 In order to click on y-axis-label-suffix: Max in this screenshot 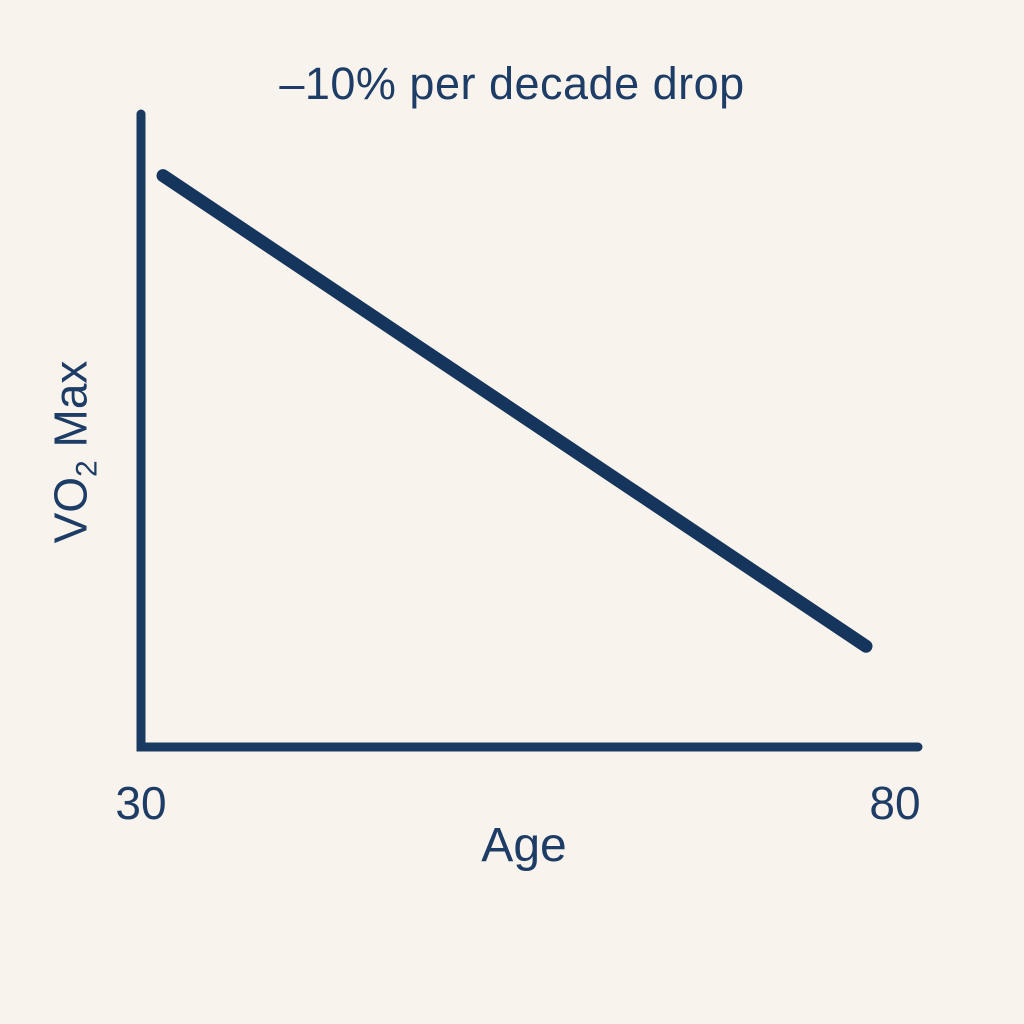, I will do `click(70, 410)`.